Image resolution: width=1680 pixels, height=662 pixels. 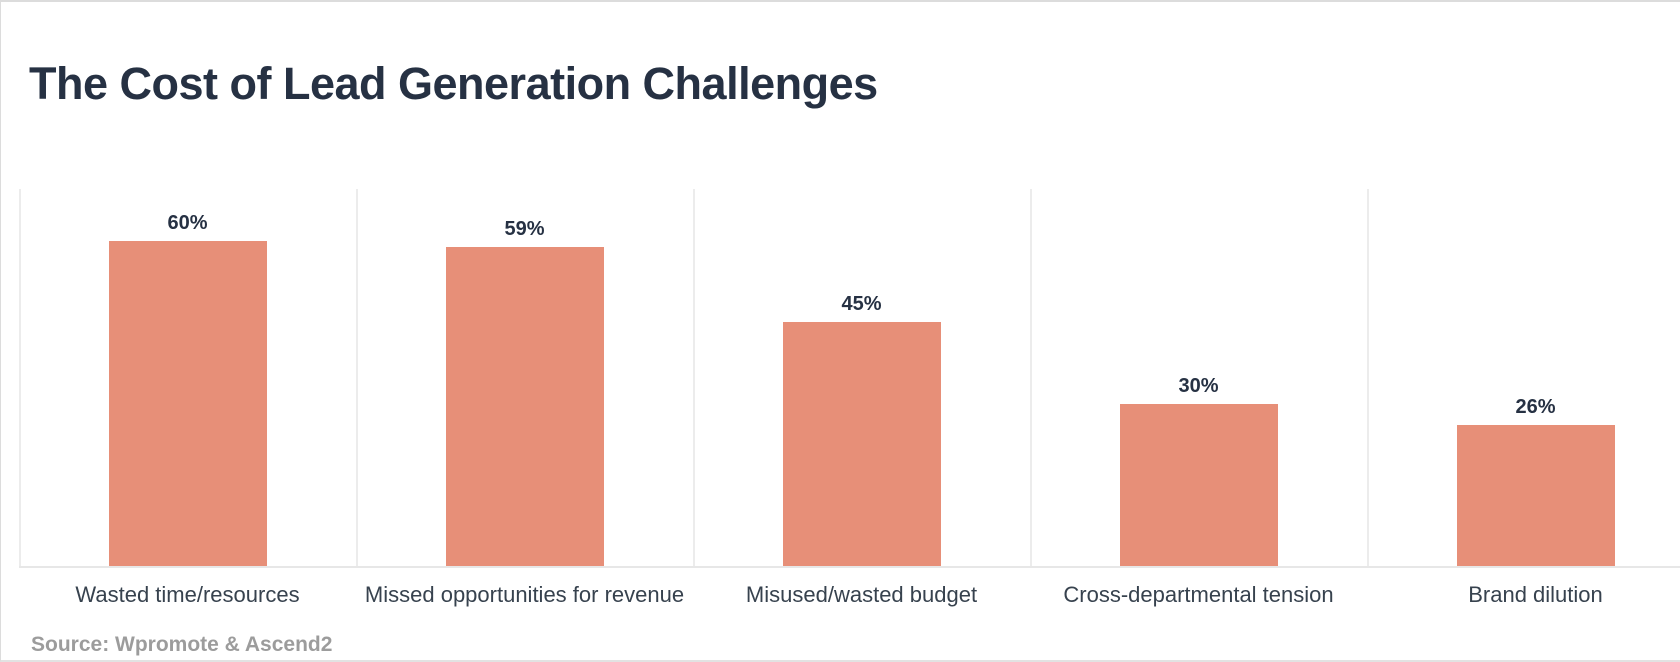 What do you see at coordinates (187, 594) in the screenshot?
I see `category-label: Wasted time/resources` at bounding box center [187, 594].